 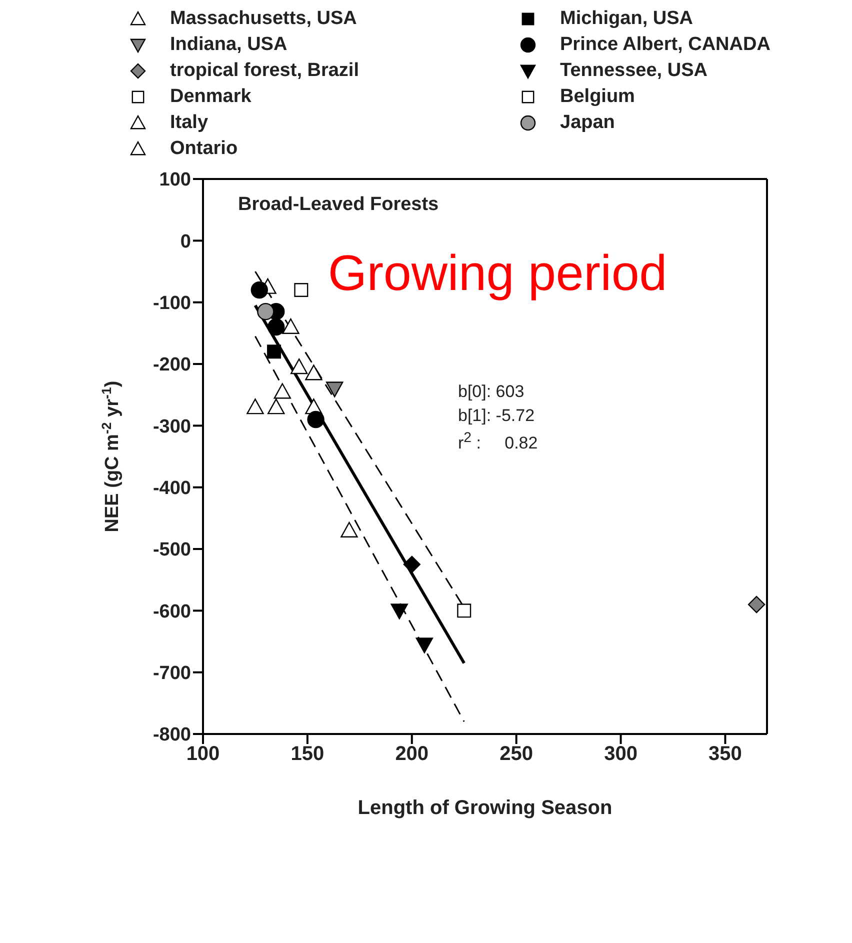 What do you see at coordinates (171, 427) in the screenshot?
I see `y-tick-label: -300` at bounding box center [171, 427].